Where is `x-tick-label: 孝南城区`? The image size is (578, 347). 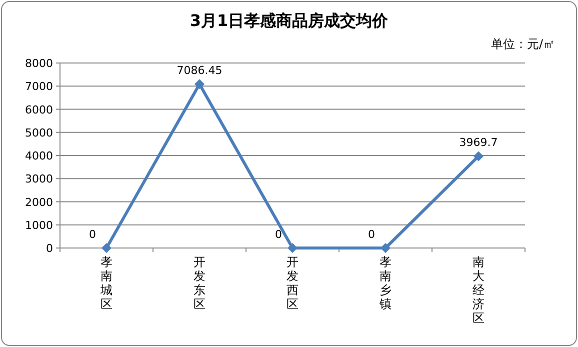 x-tick-label: 孝南城区 is located at coordinates (106, 283).